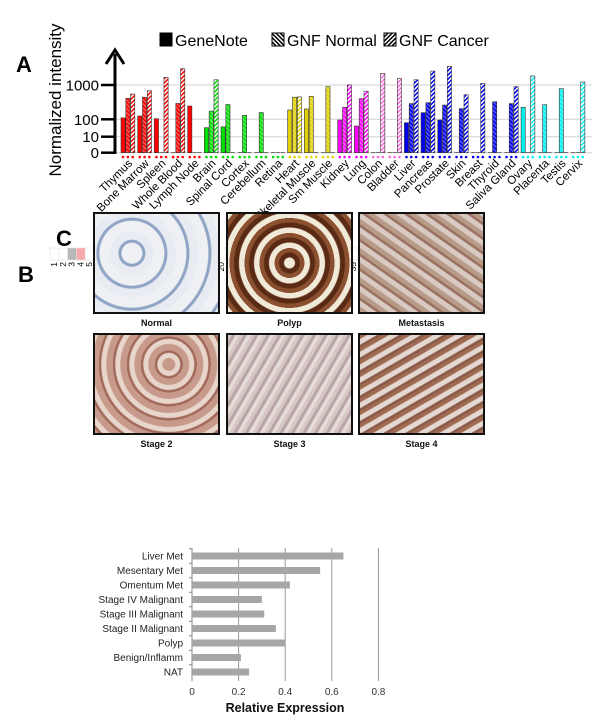  What do you see at coordinates (289, 323) in the screenshot?
I see `histology-label: Polyp` at bounding box center [289, 323].